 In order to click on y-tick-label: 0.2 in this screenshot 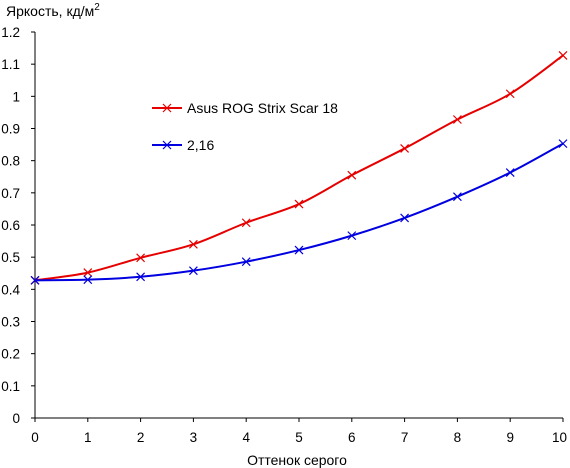, I will do `click(10, 354)`.